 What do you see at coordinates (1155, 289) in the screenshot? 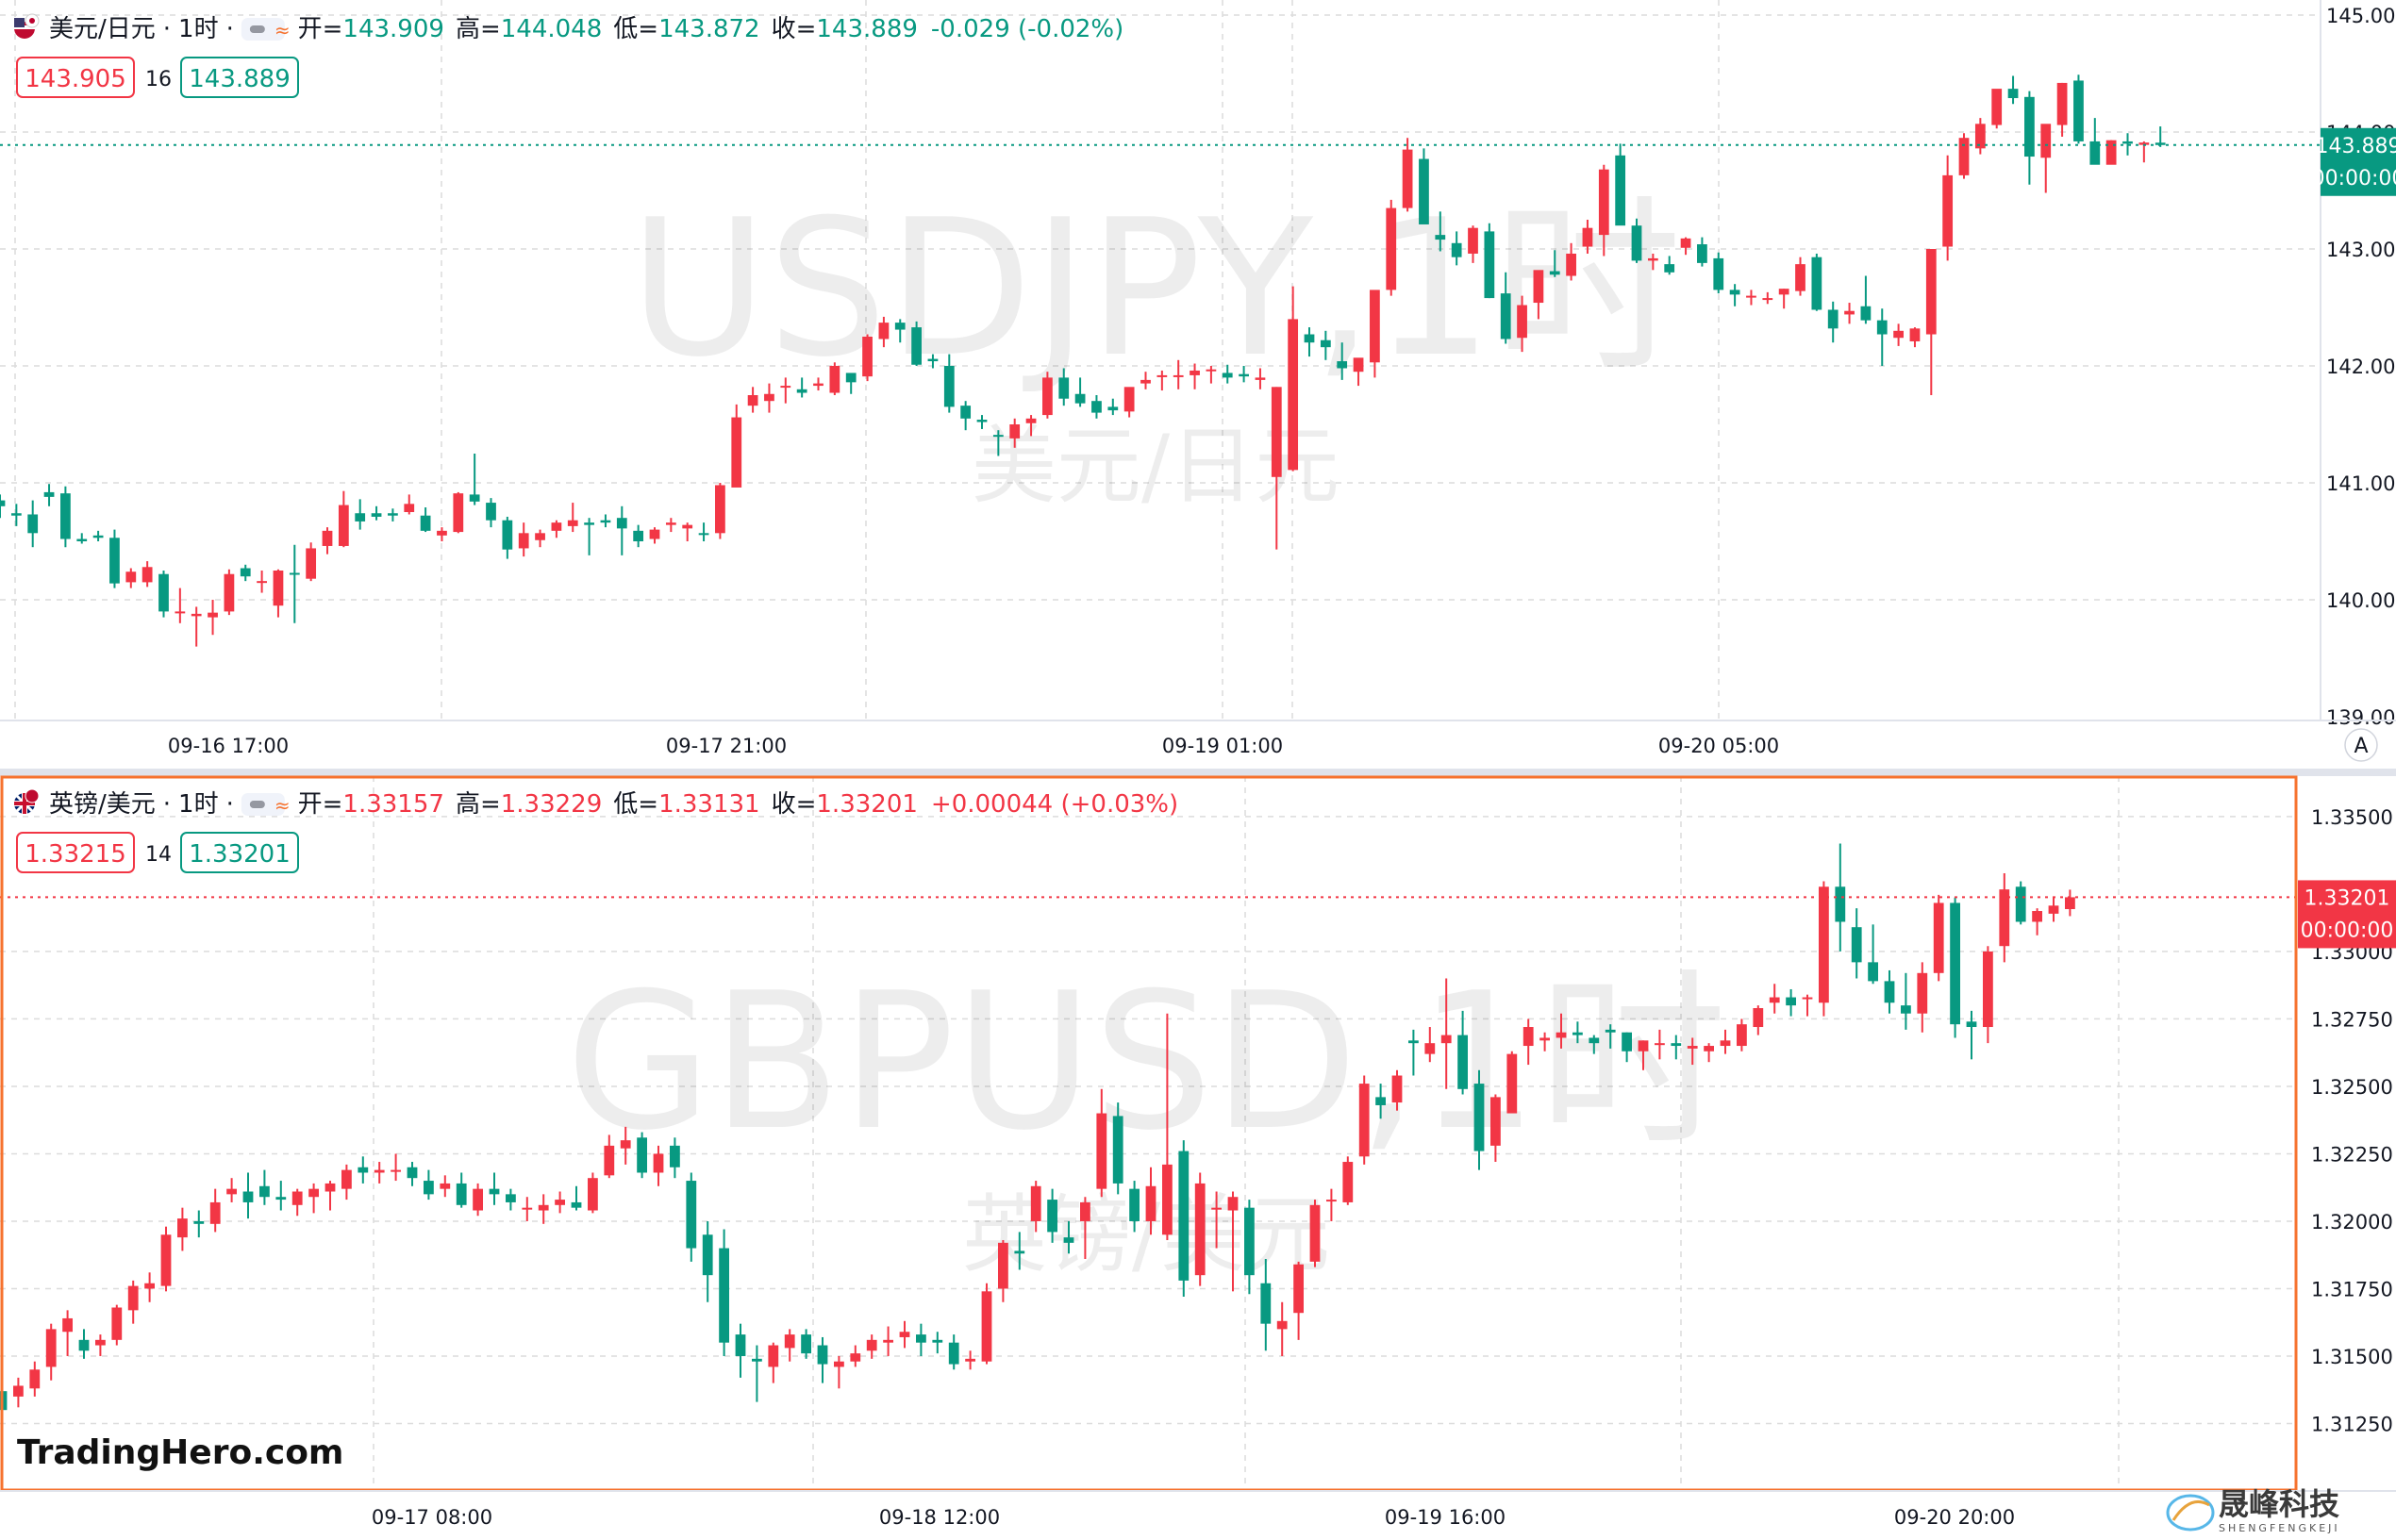
I see `usdjpy-watermark-symbol: USDJPY,1时` at bounding box center [1155, 289].